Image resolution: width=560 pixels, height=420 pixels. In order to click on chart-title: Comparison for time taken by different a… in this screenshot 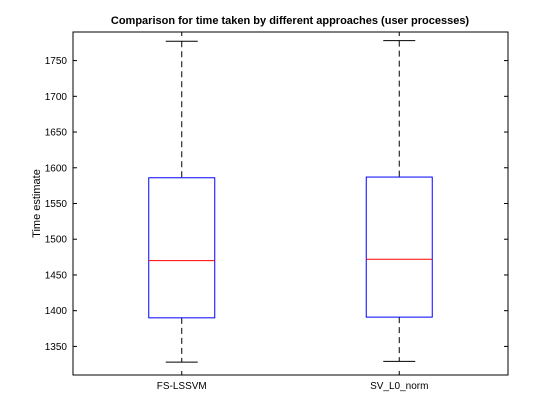, I will do `click(290, 21)`.